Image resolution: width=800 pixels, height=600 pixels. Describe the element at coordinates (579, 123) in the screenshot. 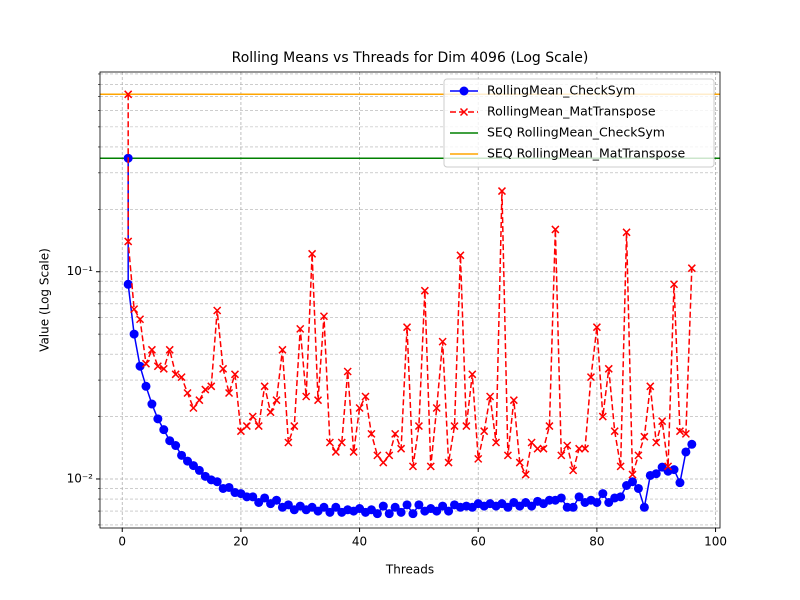

I see `legend-box` at that location.